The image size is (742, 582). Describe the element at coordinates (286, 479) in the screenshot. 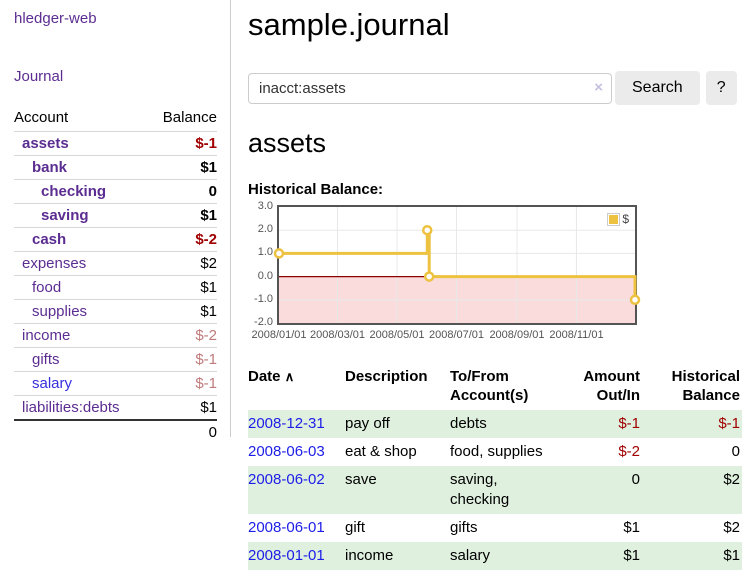

I see `transaction-date-link: 2008-06-02` at that location.